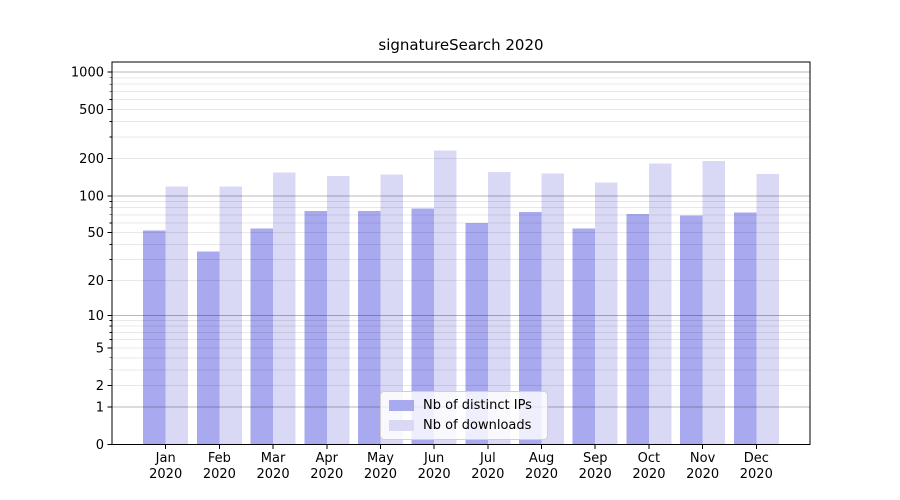 Image resolution: width=900 pixels, height=500 pixels. What do you see at coordinates (487, 458) in the screenshot?
I see `x-tick-label-month: Jul` at bounding box center [487, 458].